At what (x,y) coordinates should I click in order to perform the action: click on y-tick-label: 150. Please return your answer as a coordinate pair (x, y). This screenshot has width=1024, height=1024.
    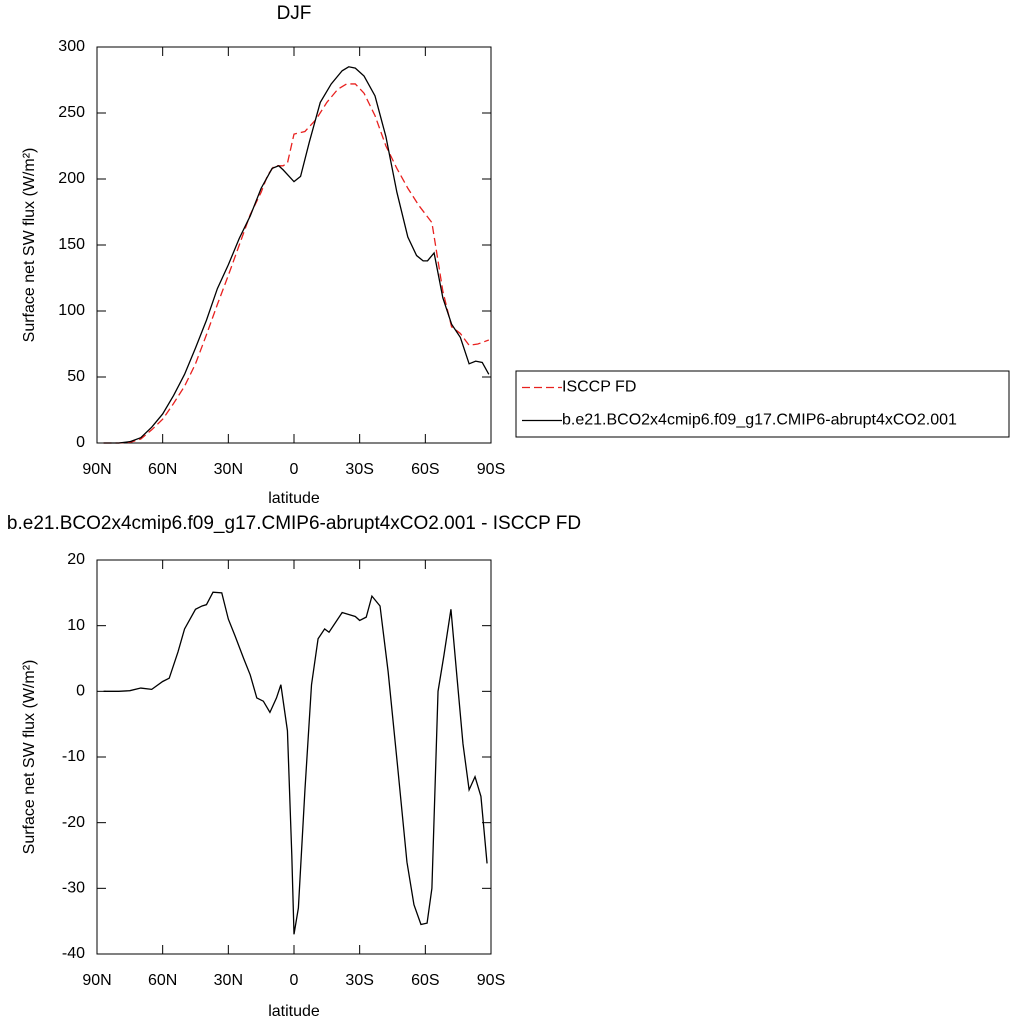
    Looking at the image, I should click on (71, 244).